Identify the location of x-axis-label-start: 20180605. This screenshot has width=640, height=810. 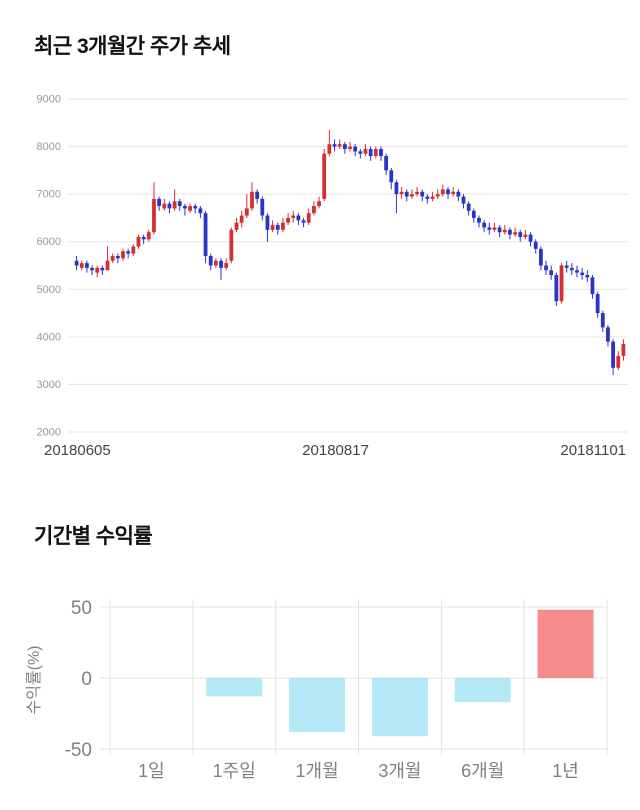
(77, 450).